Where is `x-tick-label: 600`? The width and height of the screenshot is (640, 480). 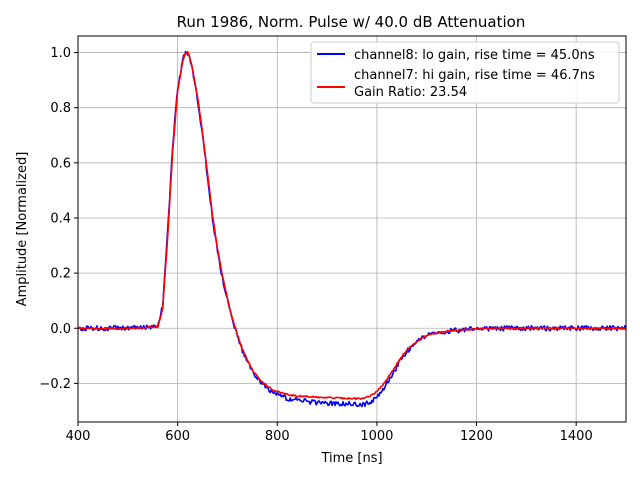 x-tick-label: 600 is located at coordinates (177, 436).